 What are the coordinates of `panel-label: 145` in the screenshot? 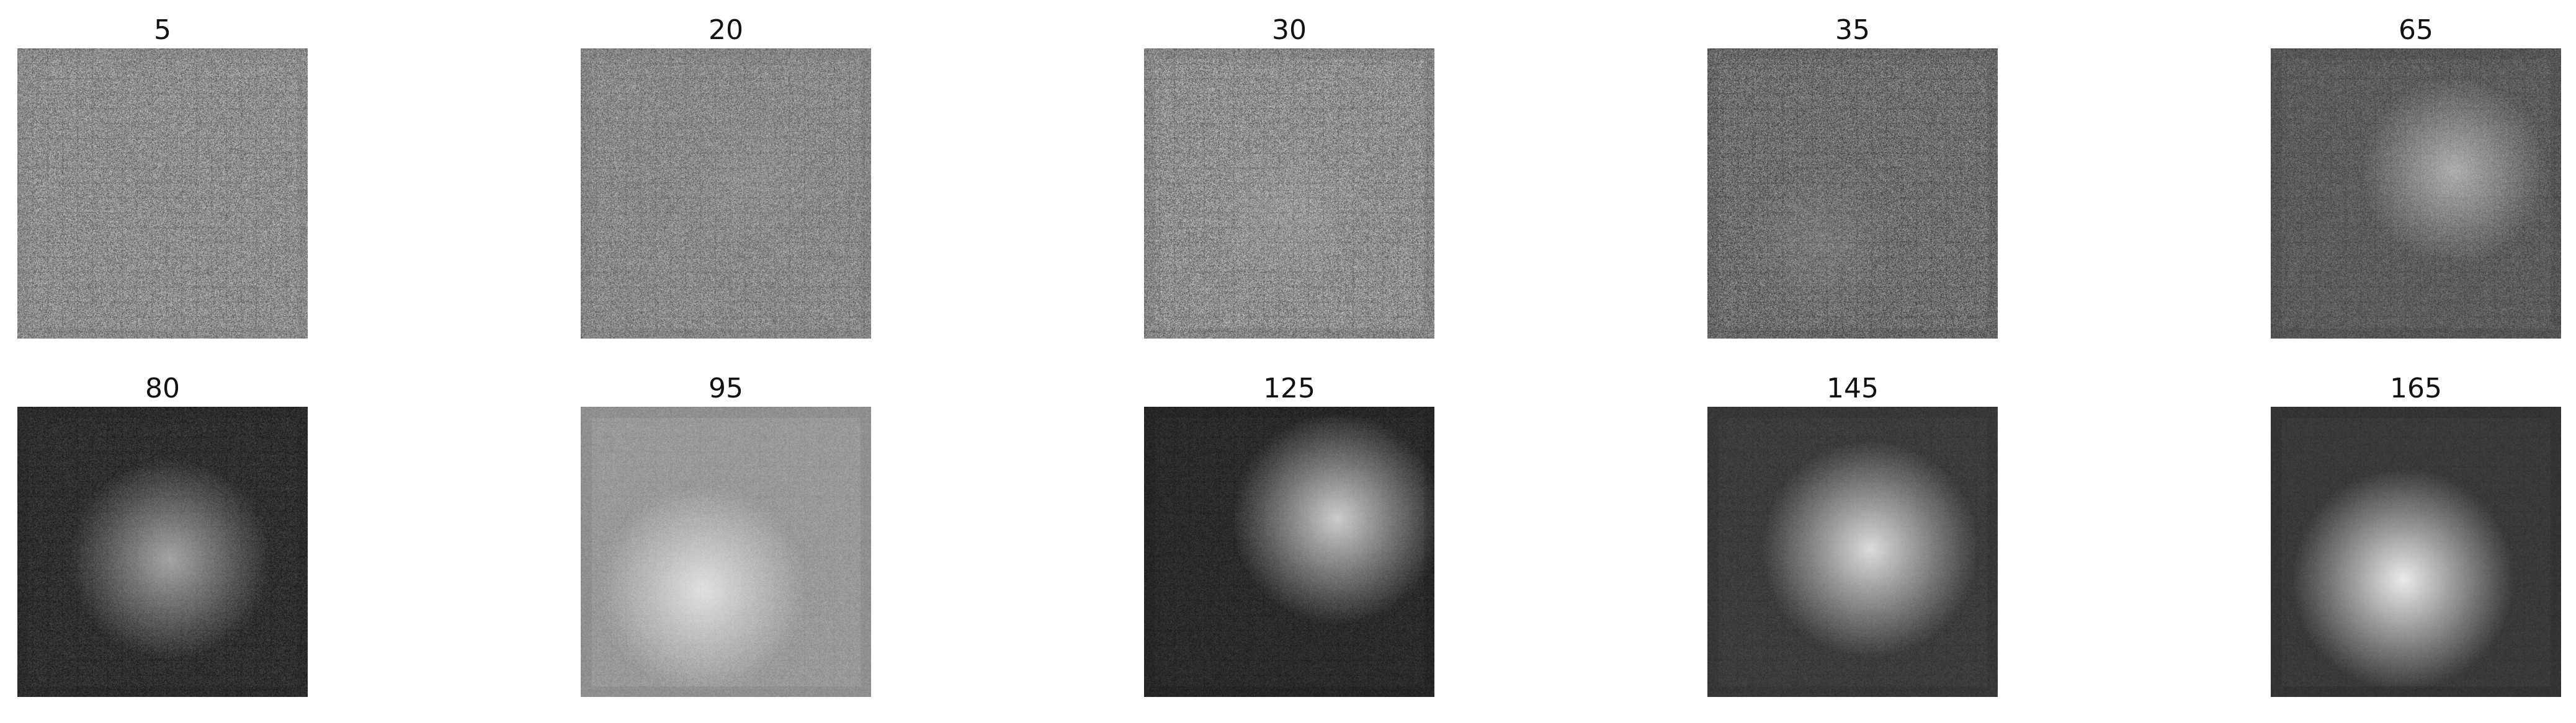 It's located at (1853, 389).